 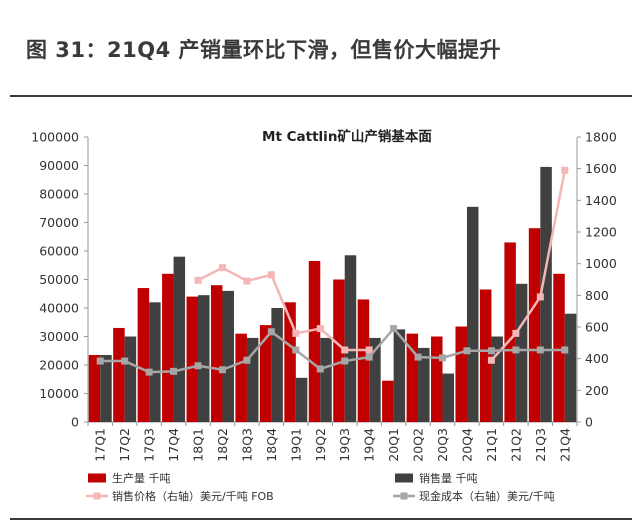 What do you see at coordinates (59, 194) in the screenshot?
I see `left-tick-label: 80000` at bounding box center [59, 194].